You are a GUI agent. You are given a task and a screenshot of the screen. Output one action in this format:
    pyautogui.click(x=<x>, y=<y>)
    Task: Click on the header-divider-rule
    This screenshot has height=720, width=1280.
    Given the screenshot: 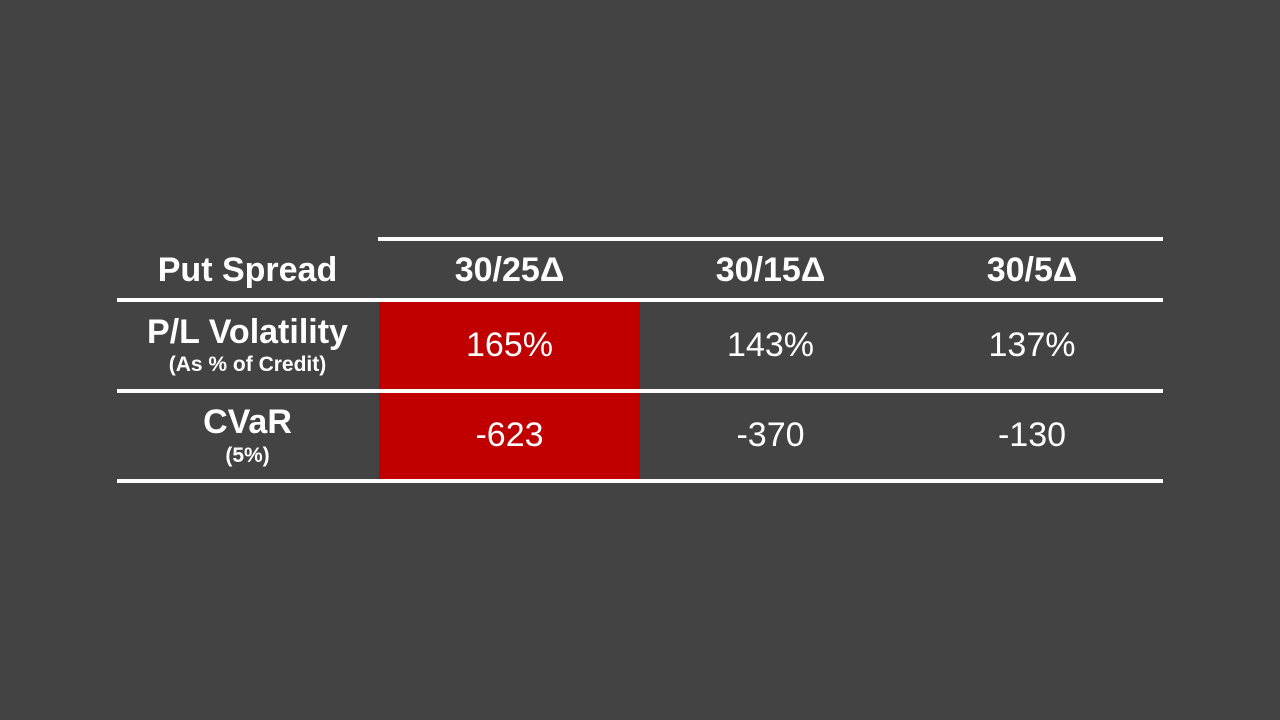 What is the action you would take?
    pyautogui.click(x=640, y=300)
    